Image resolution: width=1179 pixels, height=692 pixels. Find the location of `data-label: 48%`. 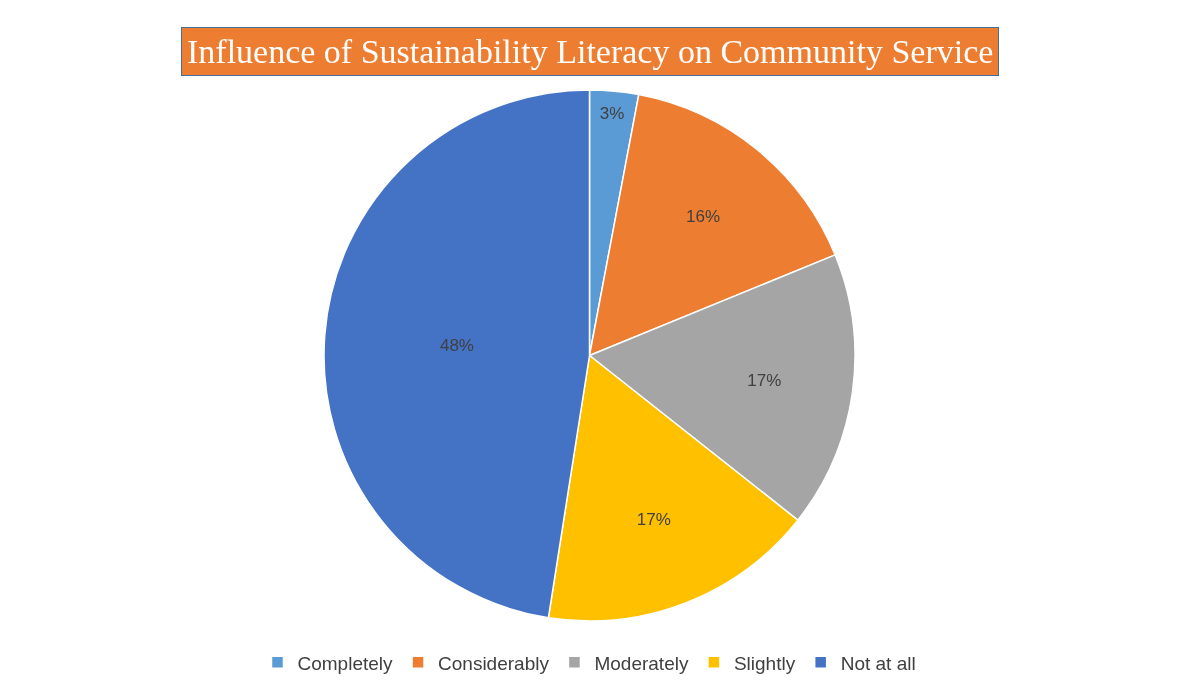

data-label: 48% is located at coordinates (456, 345).